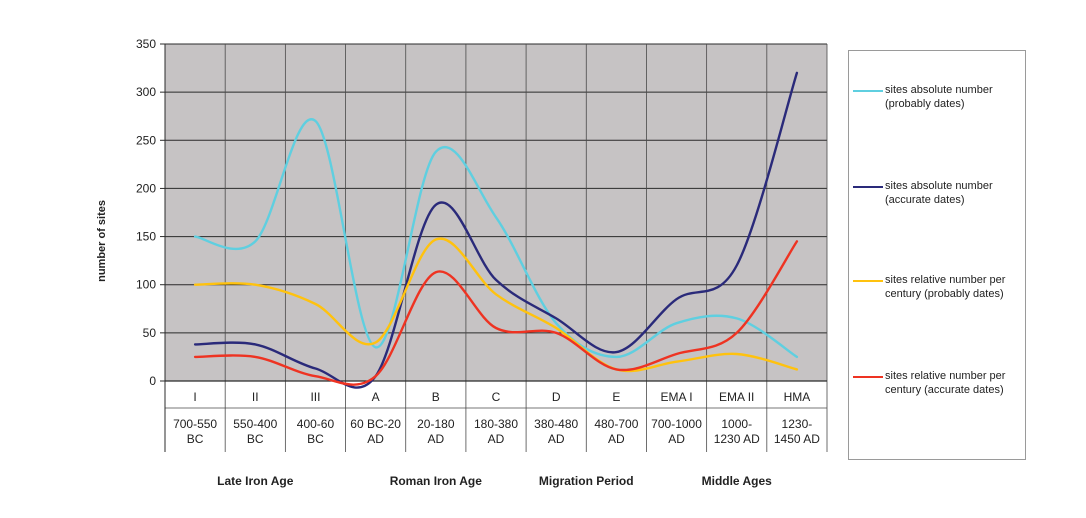  I want to click on legend-label: sites absolute number (probably dates), so click(939, 97).